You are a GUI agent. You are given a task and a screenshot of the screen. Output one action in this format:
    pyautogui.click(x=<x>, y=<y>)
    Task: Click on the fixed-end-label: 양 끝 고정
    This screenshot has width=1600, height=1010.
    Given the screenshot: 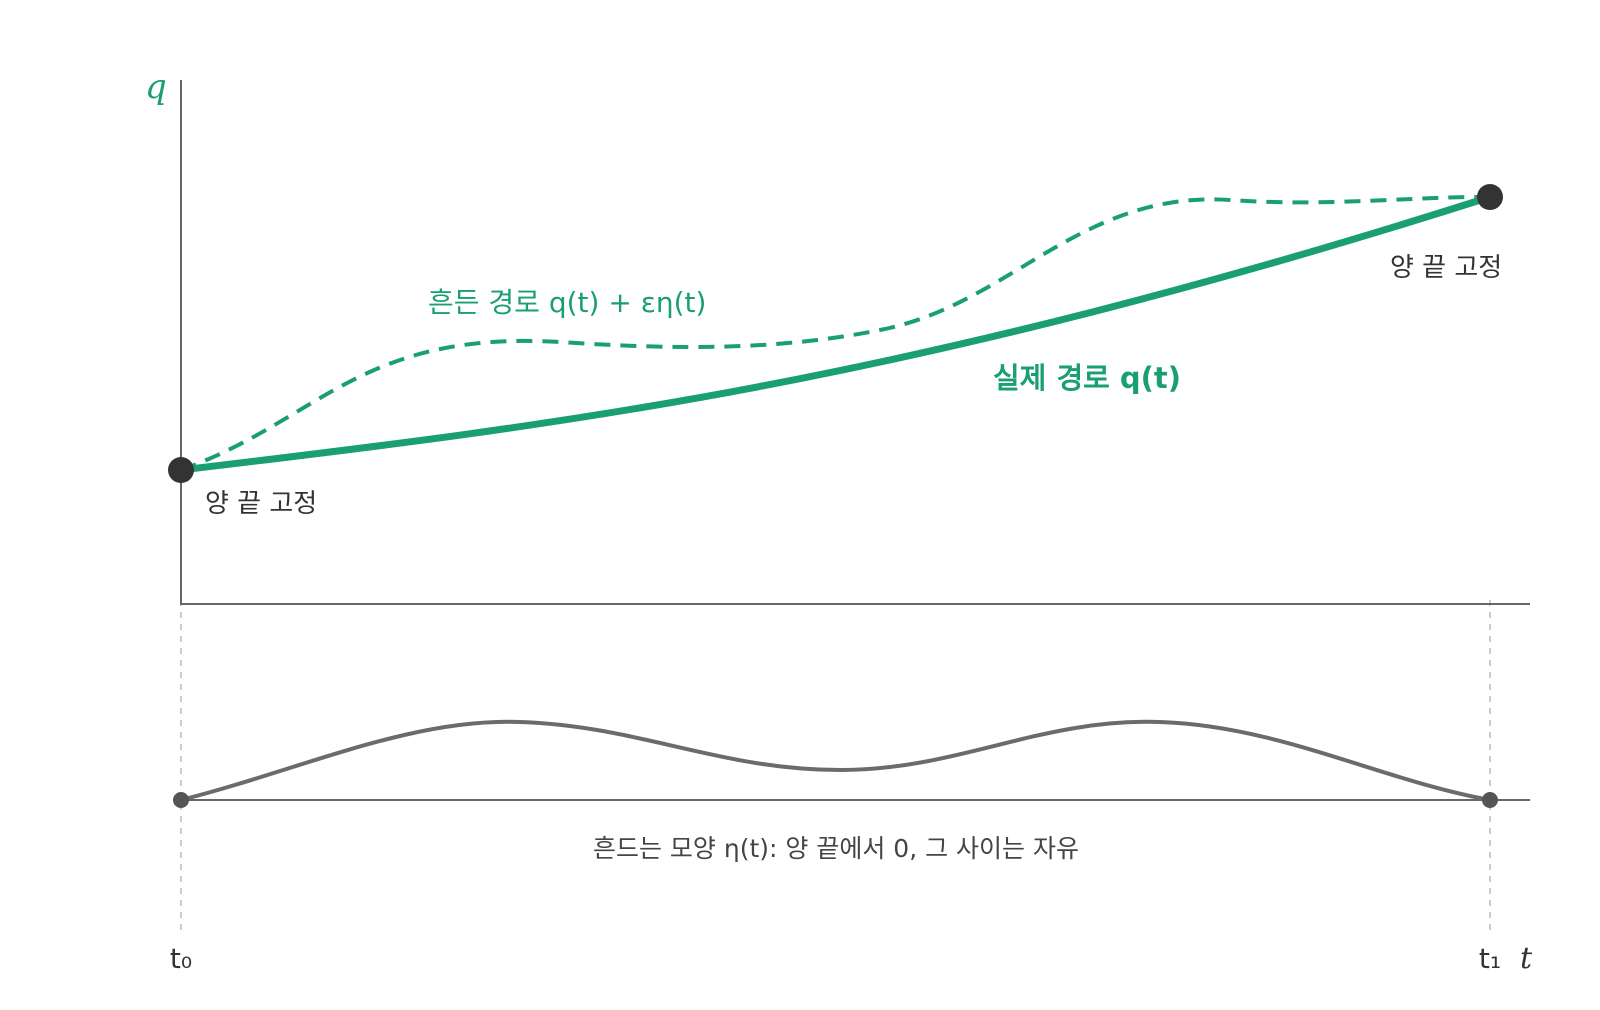 What is the action you would take?
    pyautogui.click(x=1446, y=268)
    